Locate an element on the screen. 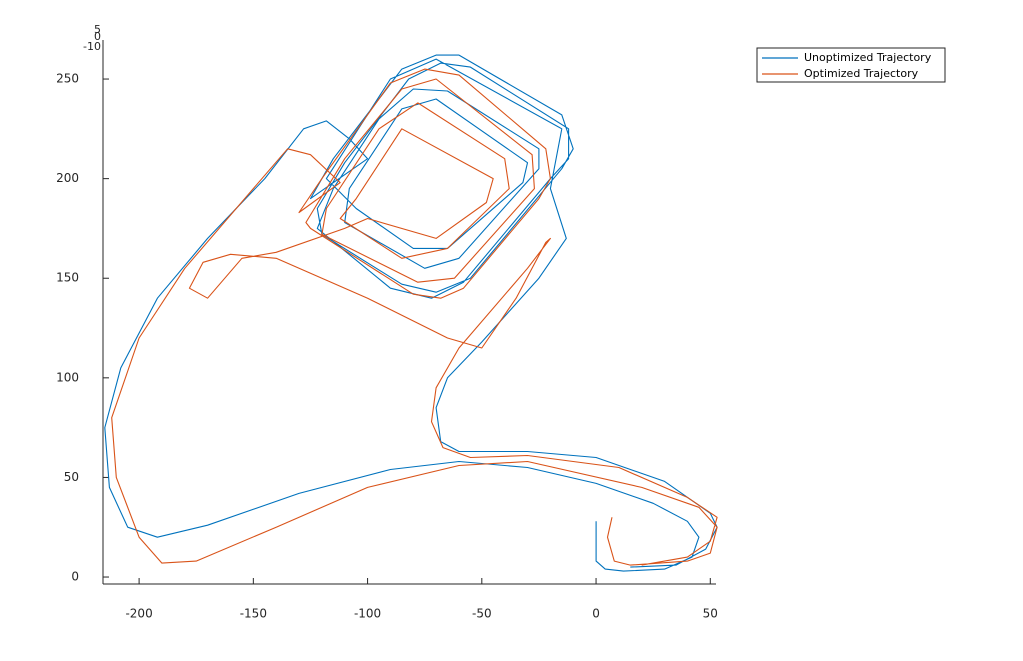 The image size is (1023, 661). legend-label: Optimized Trajectory is located at coordinates (861, 73).